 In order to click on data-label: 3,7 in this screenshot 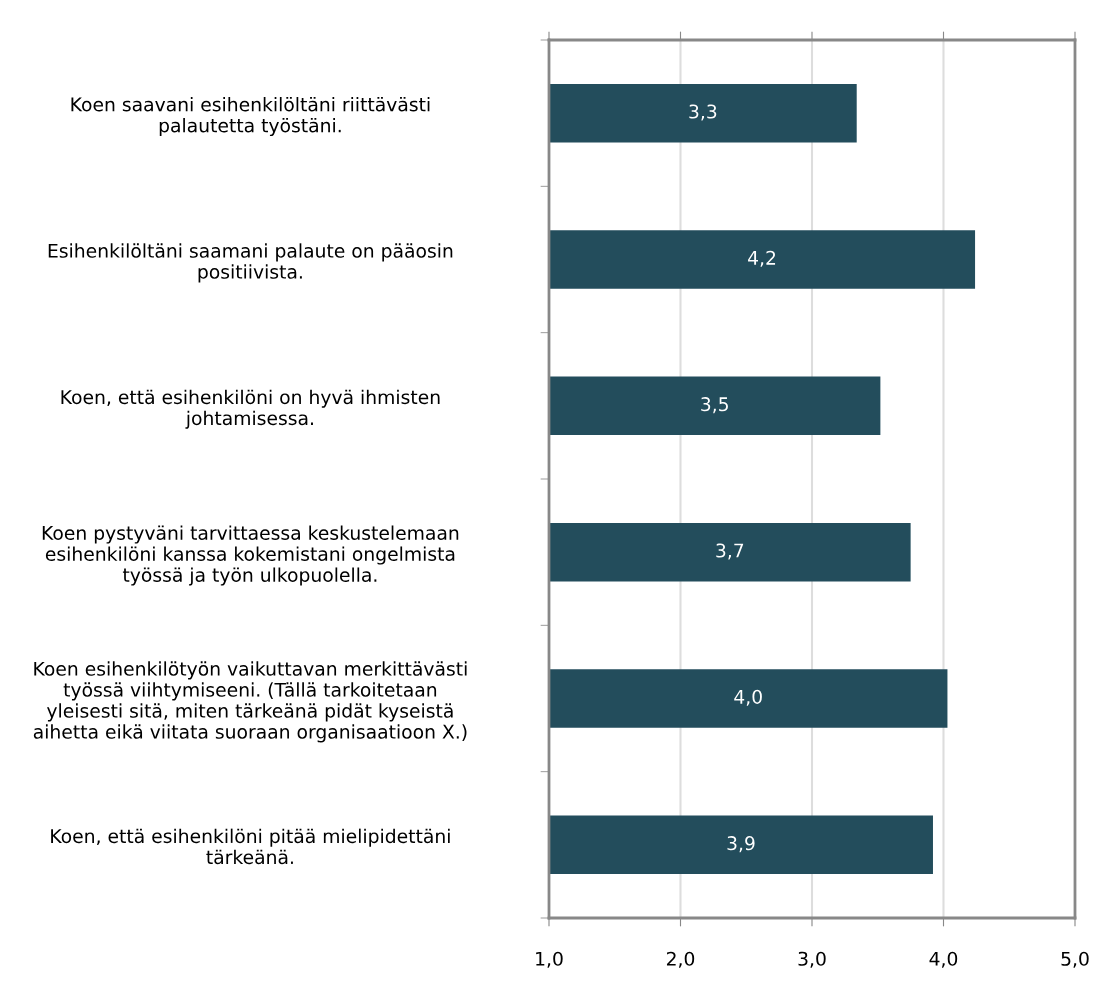, I will do `click(730, 551)`.